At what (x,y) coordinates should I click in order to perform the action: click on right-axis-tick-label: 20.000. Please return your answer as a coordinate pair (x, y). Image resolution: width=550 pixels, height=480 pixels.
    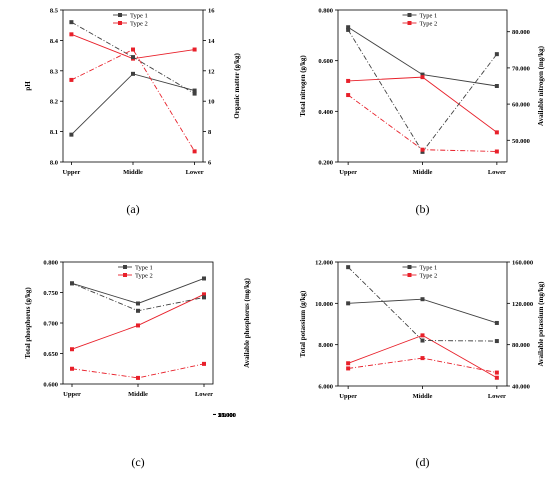
    Looking at the image, I should click on (227, 415).